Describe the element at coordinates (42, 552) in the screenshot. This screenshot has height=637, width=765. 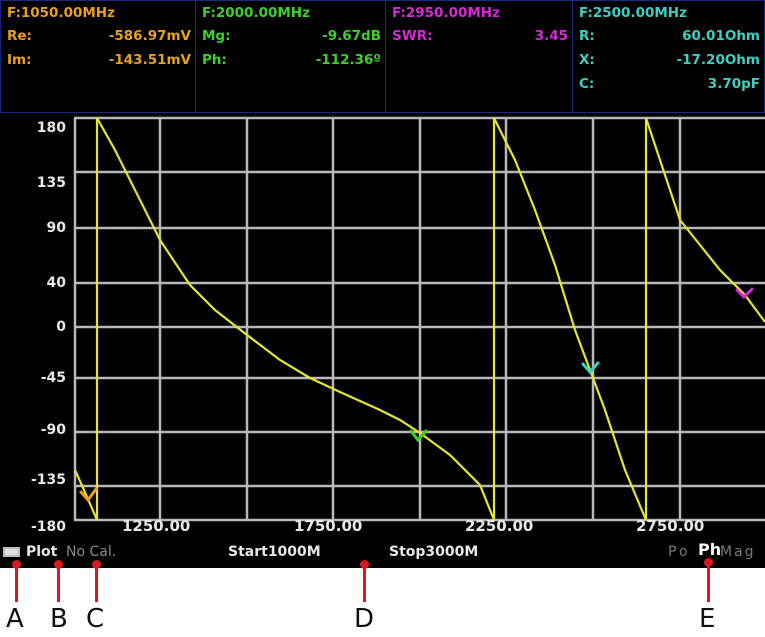
I see `mode-label: Plot` at that location.